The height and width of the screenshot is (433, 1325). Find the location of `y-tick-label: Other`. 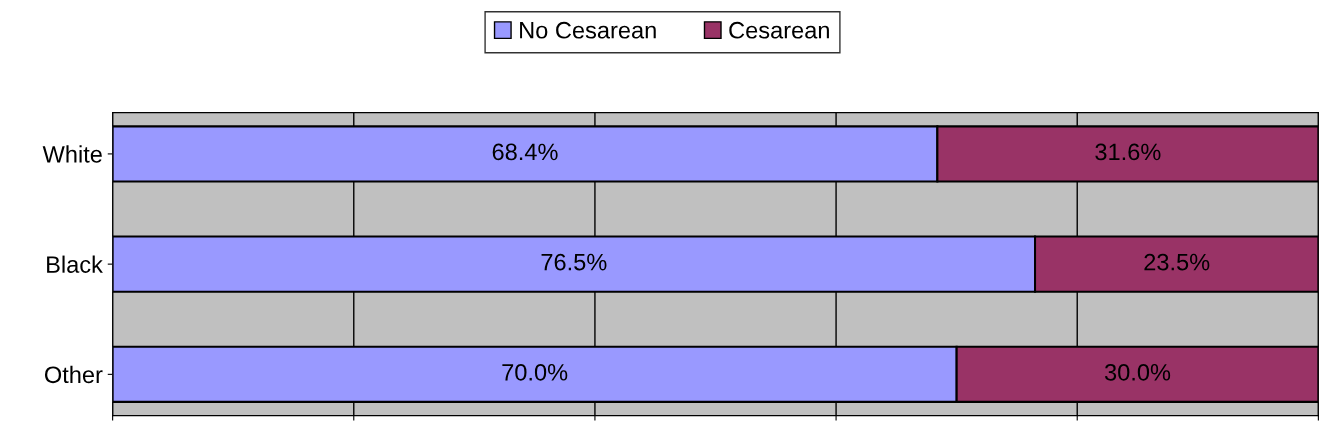

y-tick-label: Other is located at coordinates (73, 374).